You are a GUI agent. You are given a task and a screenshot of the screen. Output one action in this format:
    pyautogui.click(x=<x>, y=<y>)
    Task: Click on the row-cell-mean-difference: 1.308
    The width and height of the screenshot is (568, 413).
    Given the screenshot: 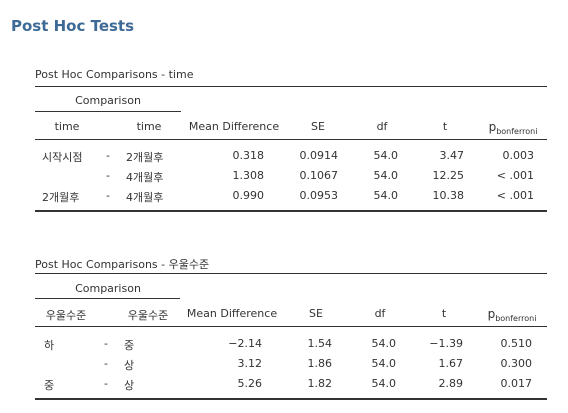 What is the action you would take?
    pyautogui.click(x=248, y=175)
    